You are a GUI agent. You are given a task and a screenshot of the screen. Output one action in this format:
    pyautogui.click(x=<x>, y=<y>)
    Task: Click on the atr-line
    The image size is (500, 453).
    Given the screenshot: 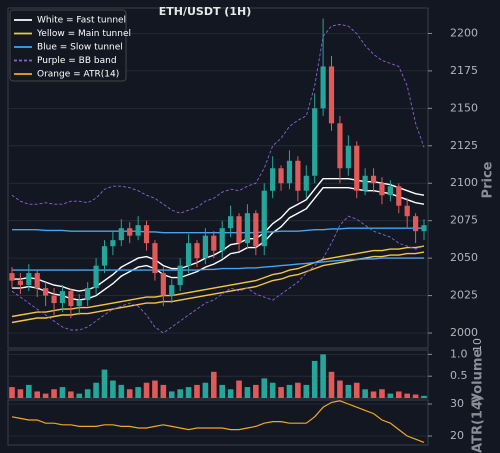 What is the action you would take?
    pyautogui.click(x=218, y=421)
    